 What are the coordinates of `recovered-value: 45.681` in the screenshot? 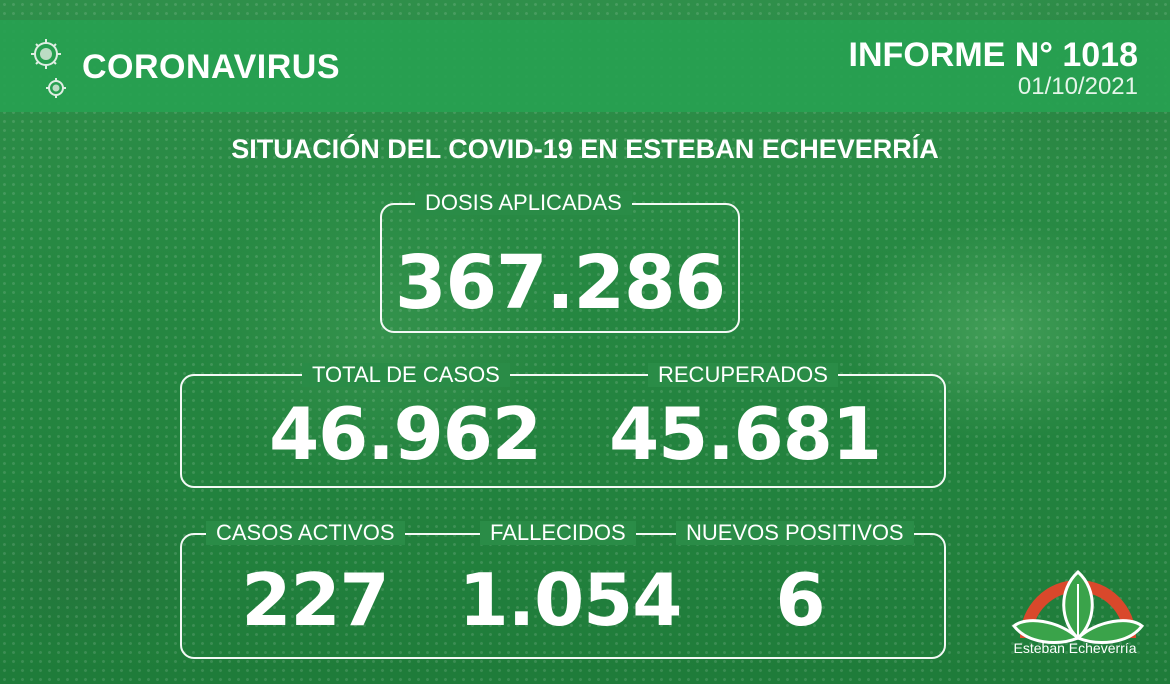 It's located at (745, 434).